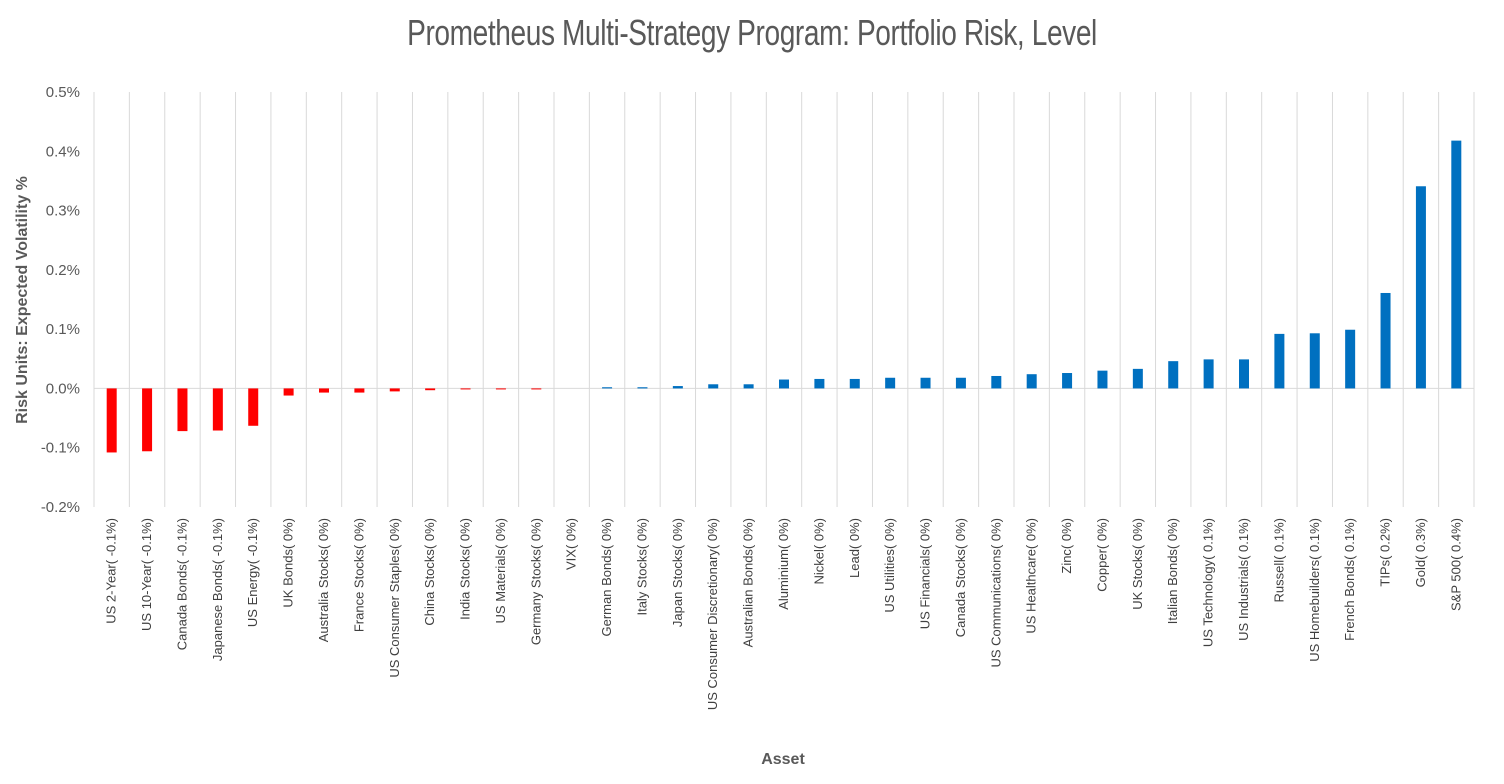  I want to click on x-tick-label: French Bonds( 0.1%), so click(1349, 579).